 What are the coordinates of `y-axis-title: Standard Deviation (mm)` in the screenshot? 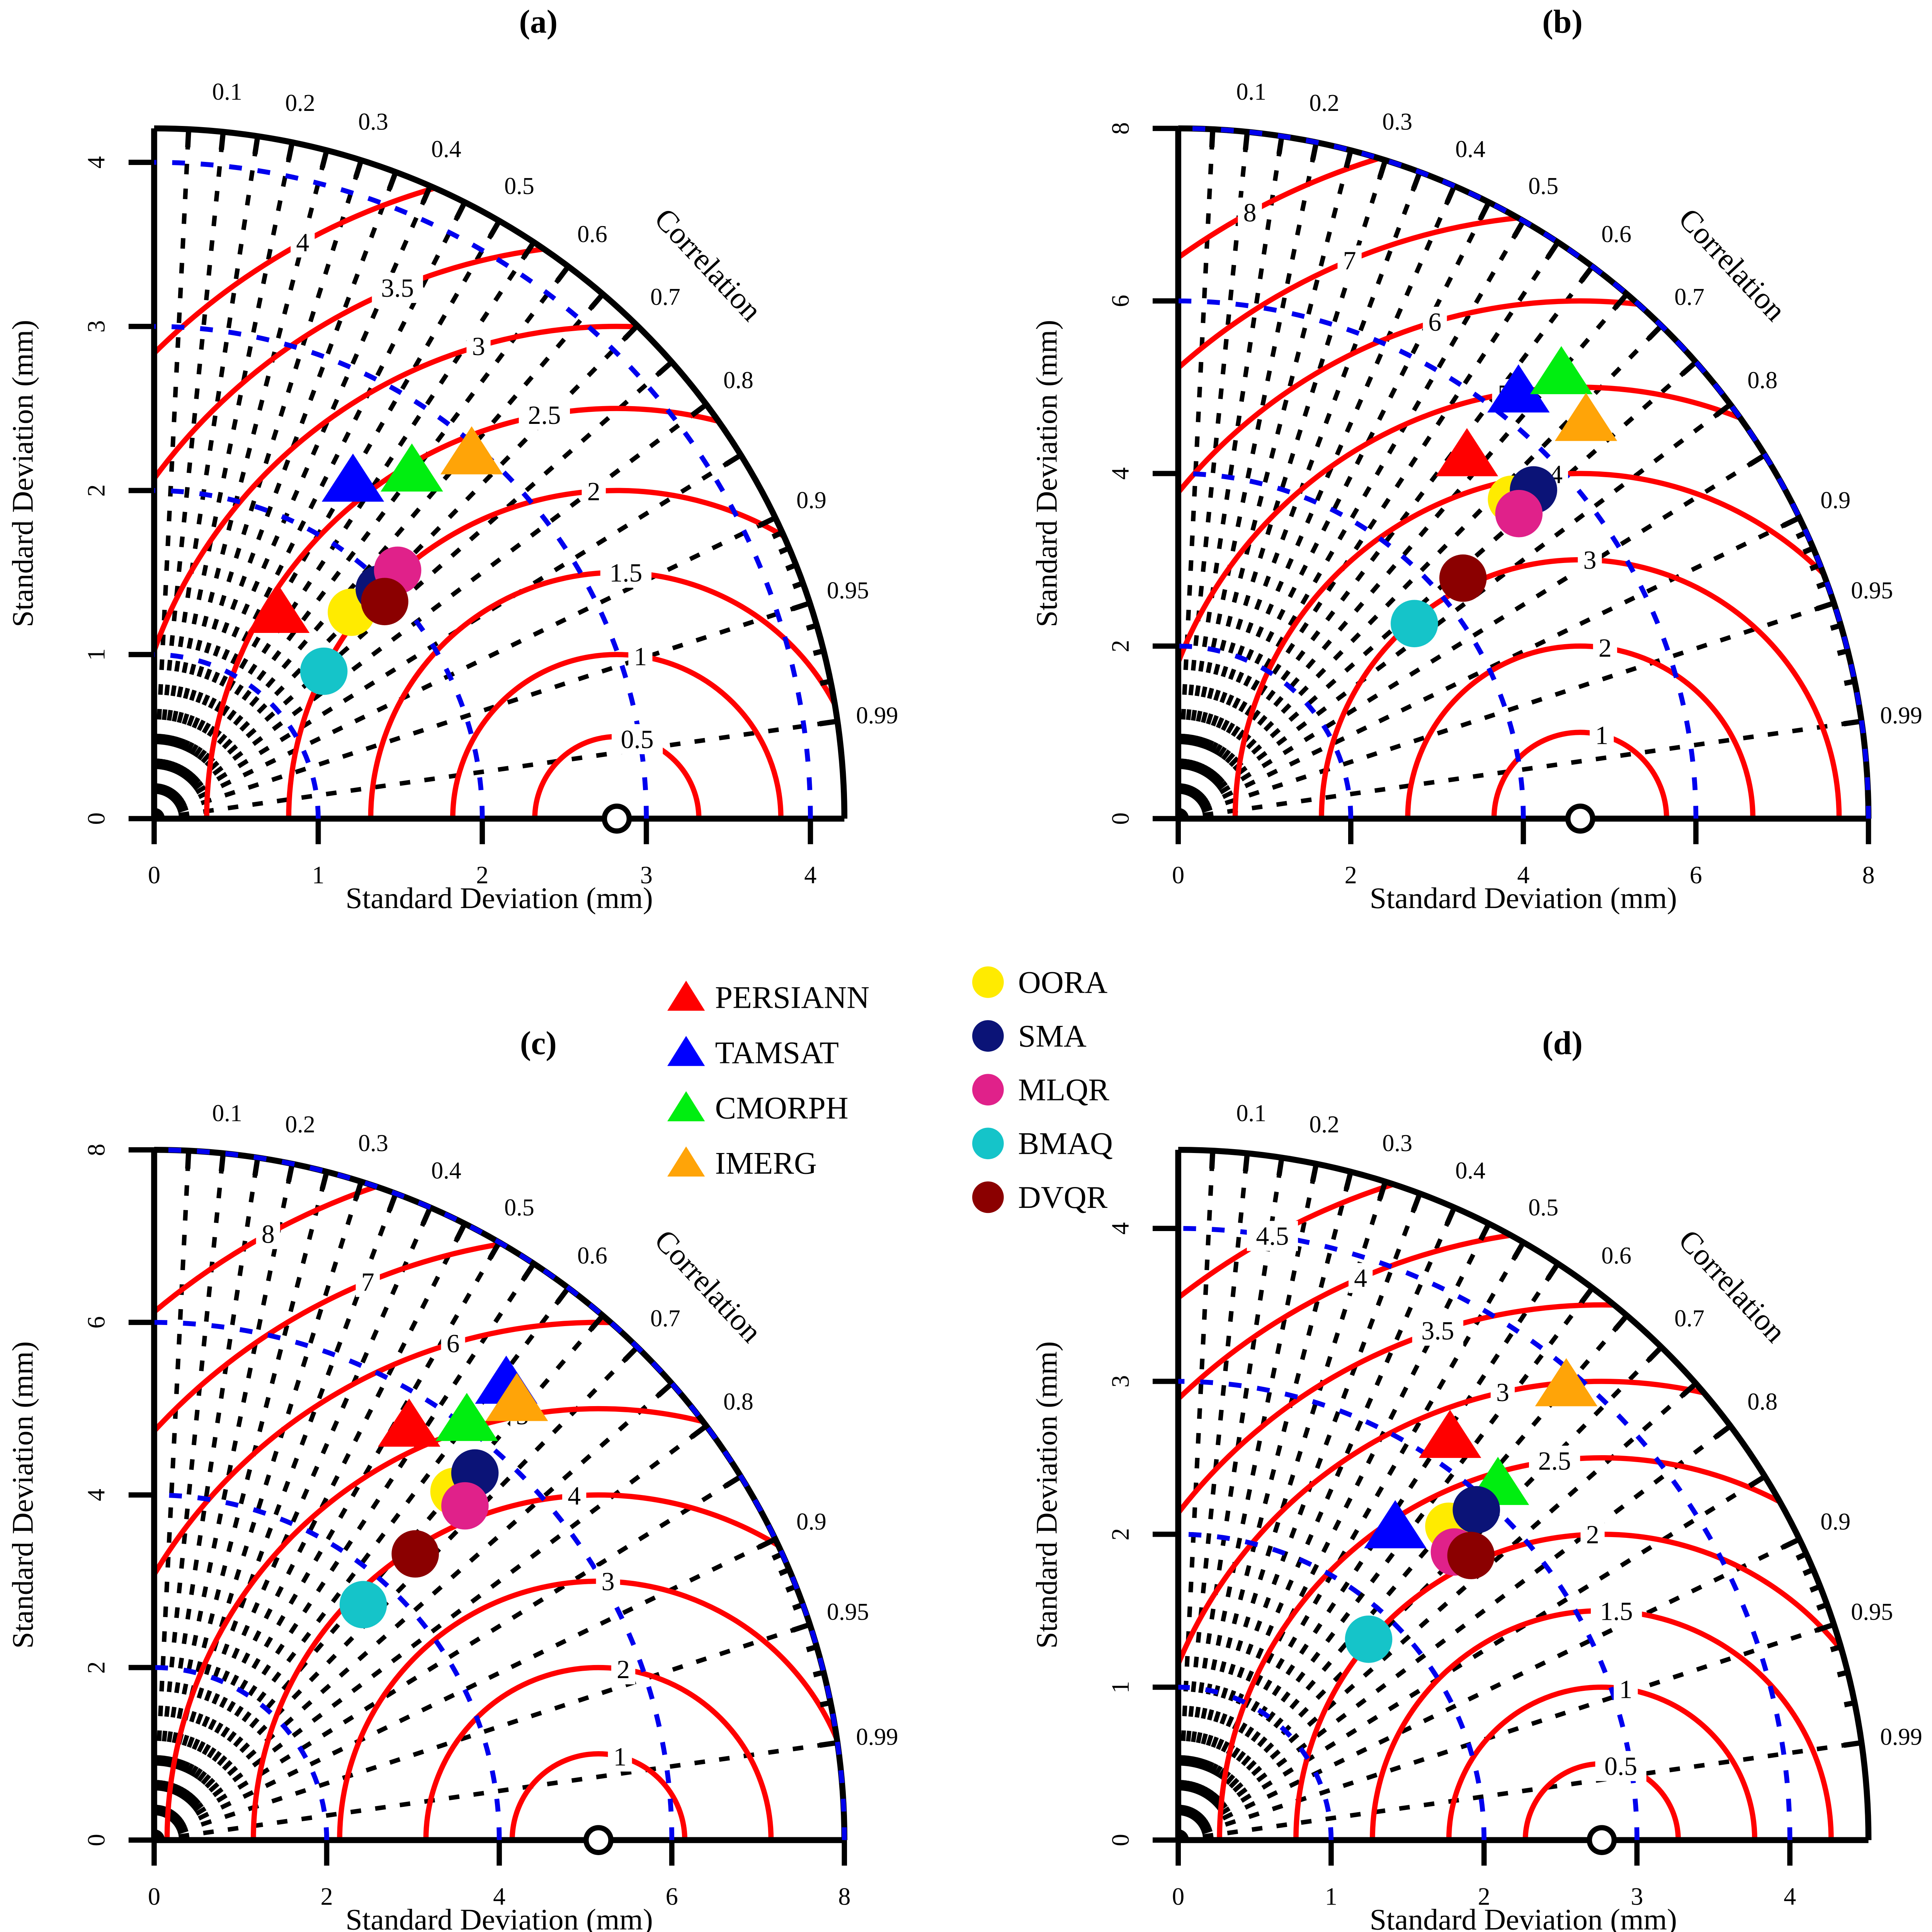 It's located at (23, 474).